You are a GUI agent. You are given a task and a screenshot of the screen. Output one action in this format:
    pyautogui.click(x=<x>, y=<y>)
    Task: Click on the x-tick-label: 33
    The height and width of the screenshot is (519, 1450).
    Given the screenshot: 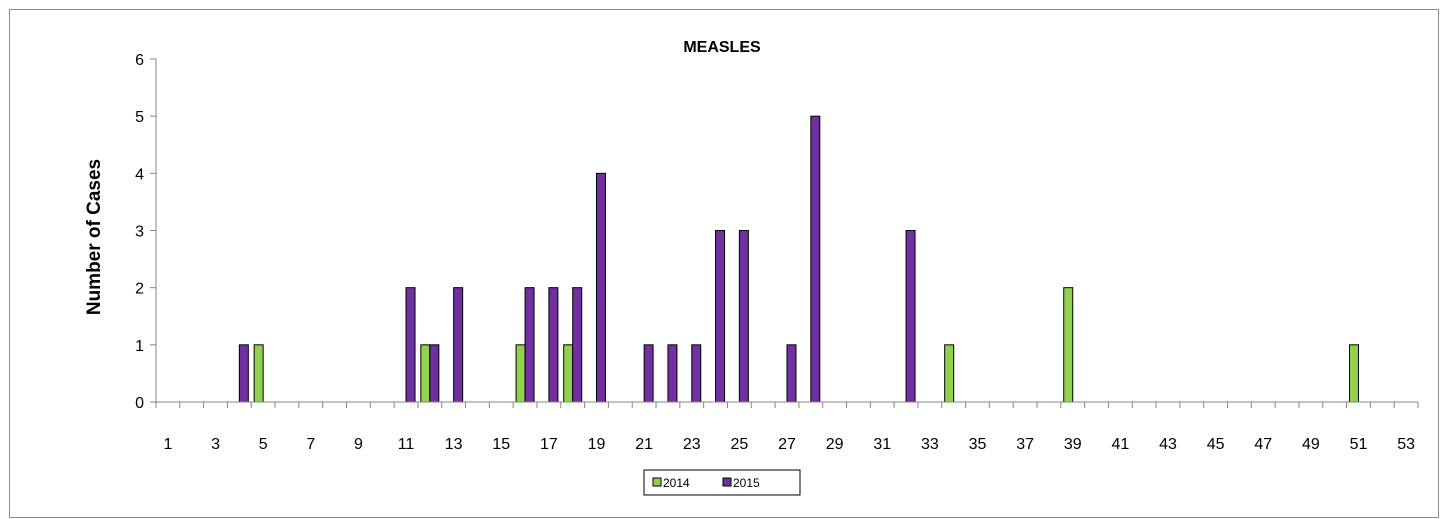 What is the action you would take?
    pyautogui.click(x=930, y=444)
    